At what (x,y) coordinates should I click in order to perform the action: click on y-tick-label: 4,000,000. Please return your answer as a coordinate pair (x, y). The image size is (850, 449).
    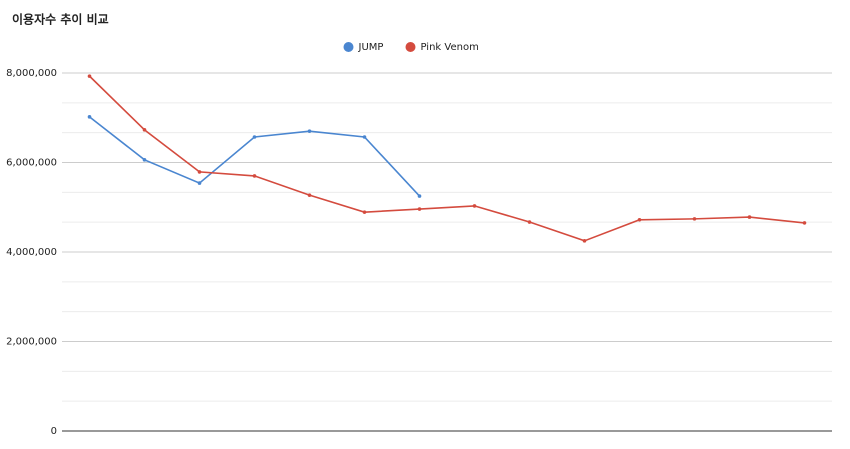
    Looking at the image, I should click on (31, 252).